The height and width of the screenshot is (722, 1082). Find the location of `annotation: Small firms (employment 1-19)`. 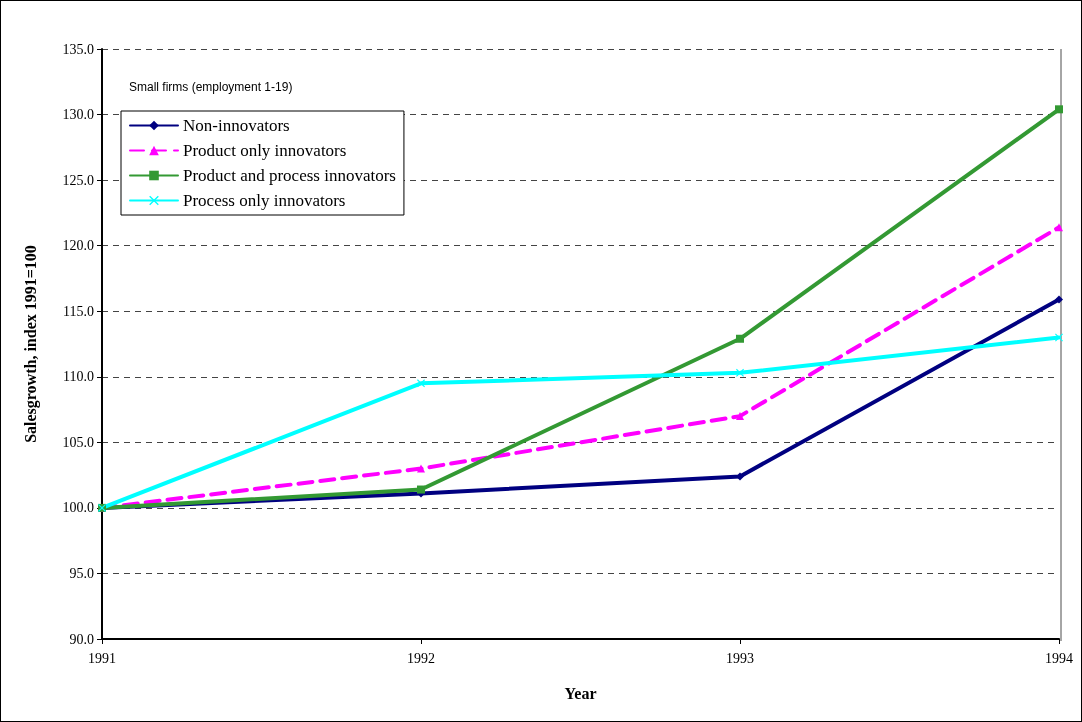

annotation: Small firms (employment 1-19) is located at coordinates (211, 87).